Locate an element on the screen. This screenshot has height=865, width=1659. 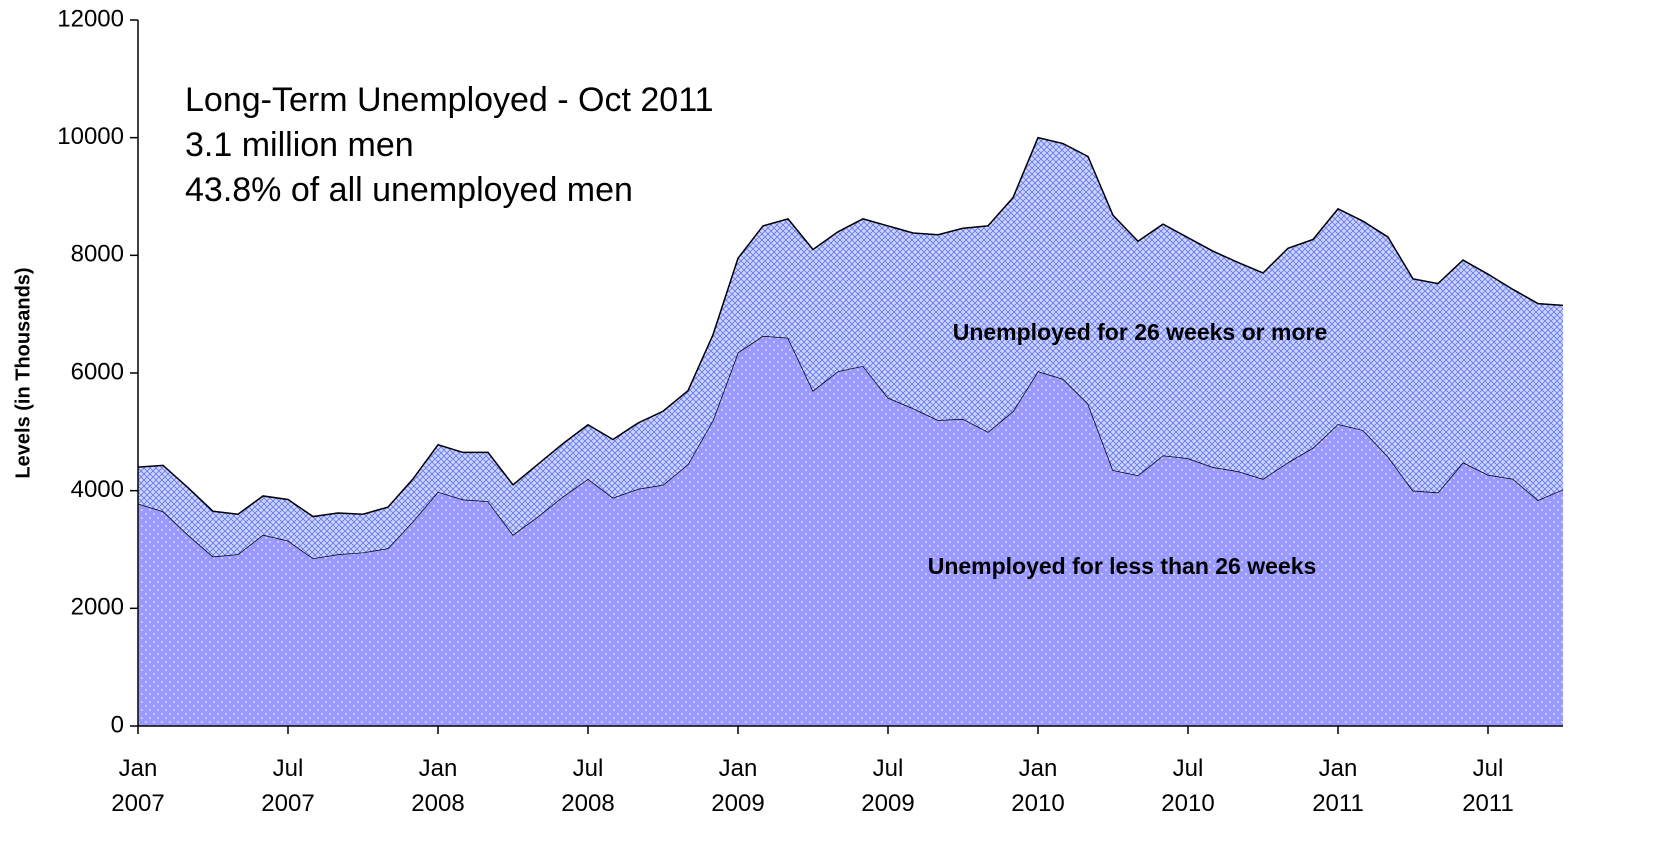
y-tick-label: 0 is located at coordinates (117, 724).